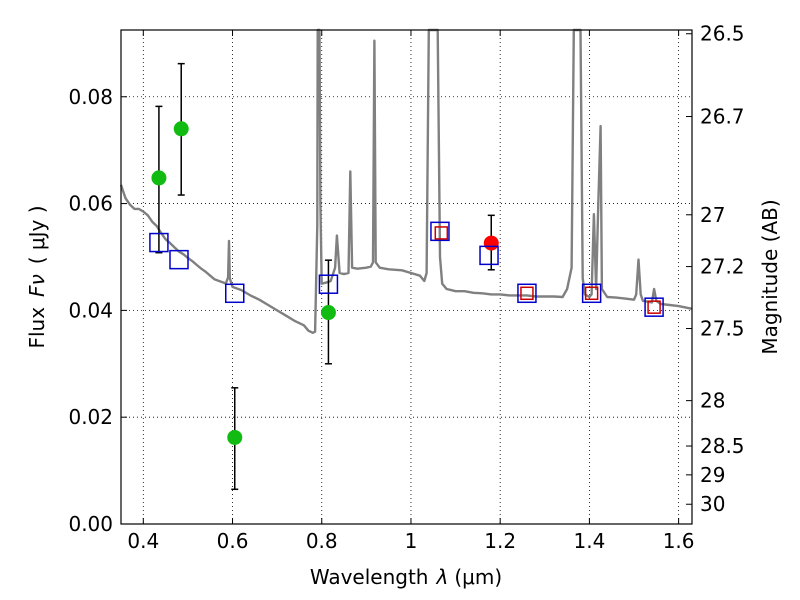  What do you see at coordinates (722, 117) in the screenshot?
I see `y2-tick-label: 26.7` at bounding box center [722, 117].